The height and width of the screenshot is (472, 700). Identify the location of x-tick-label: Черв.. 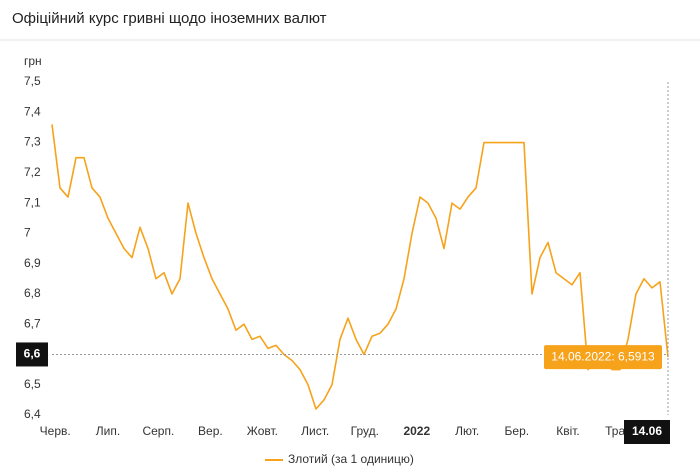
(55, 431).